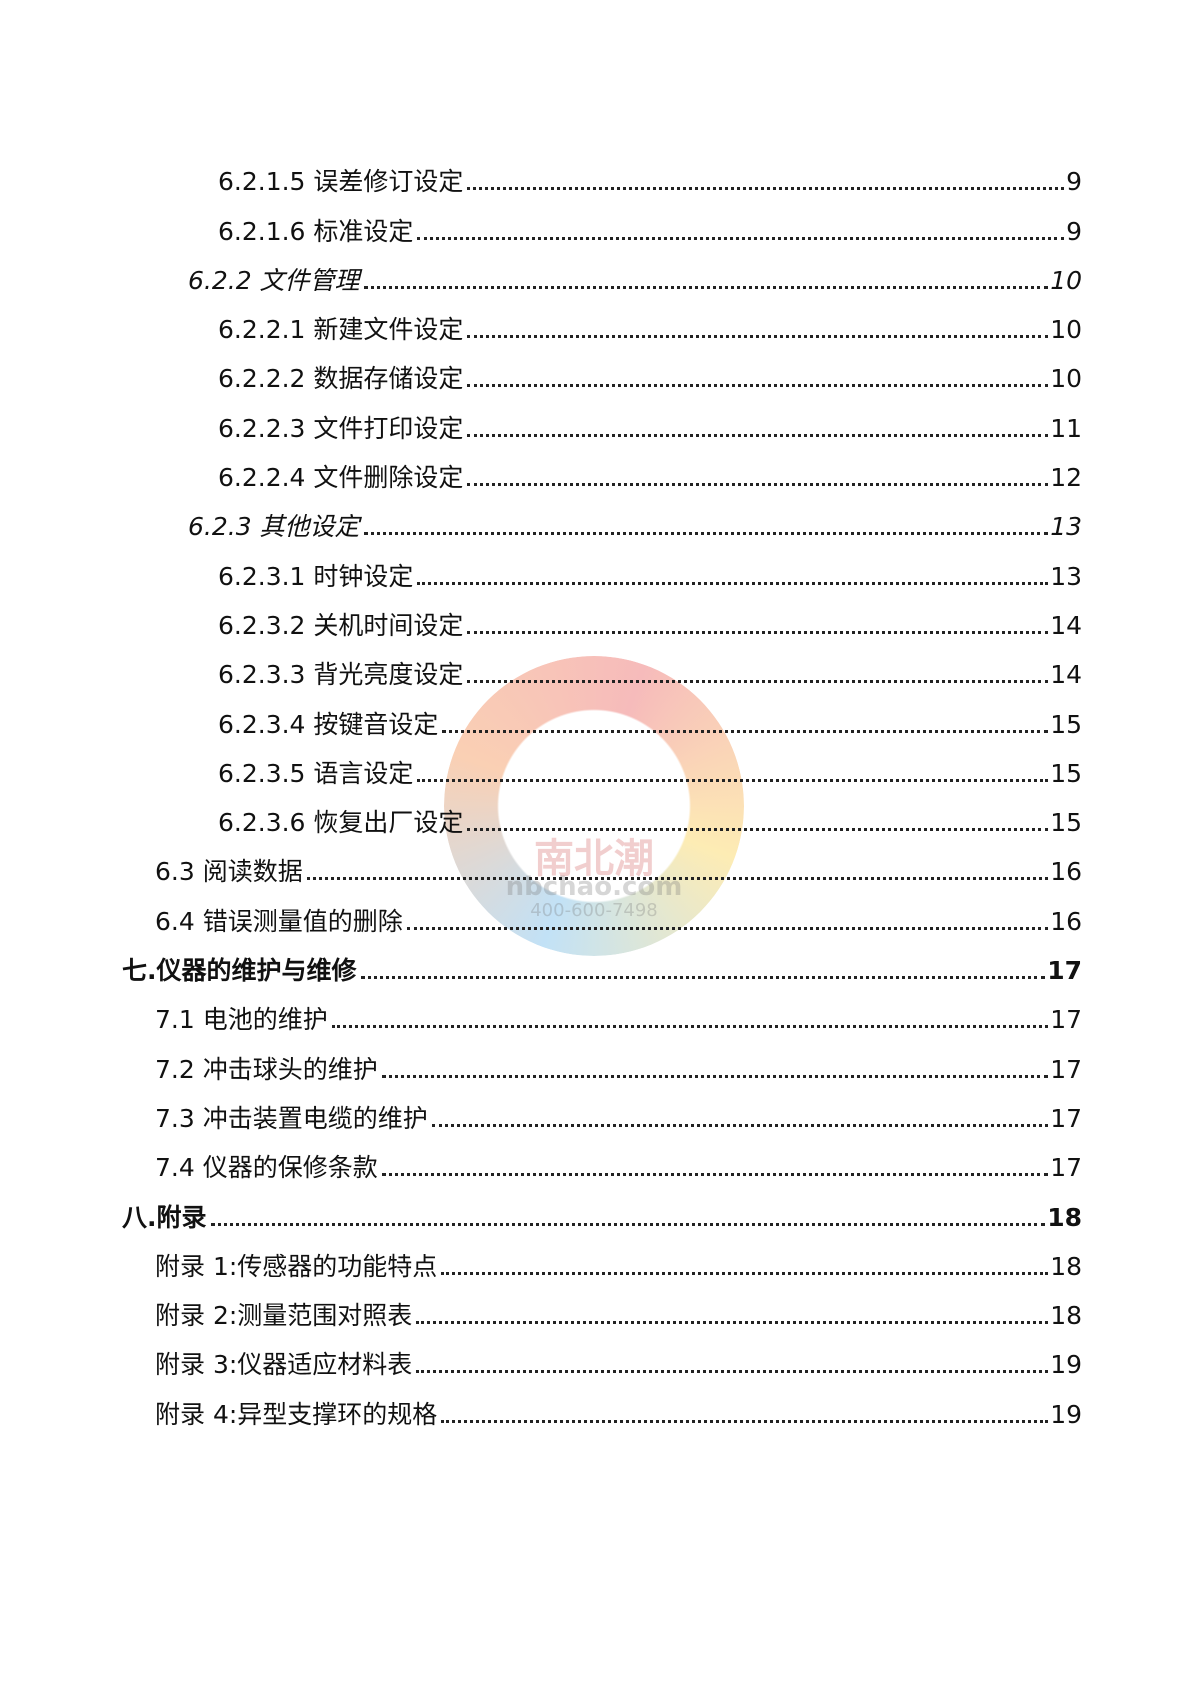 Image resolution: width=1200 pixels, height=1702 pixels. What do you see at coordinates (541, 618) in the screenshot?
I see `toc-entry: 6.2.3.2 关机时间设定 14` at bounding box center [541, 618].